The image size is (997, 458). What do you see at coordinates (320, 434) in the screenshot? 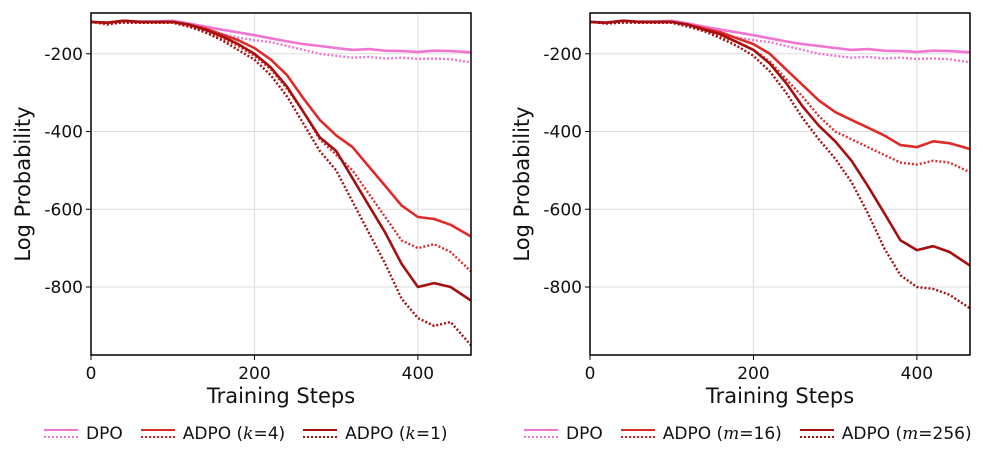
I see `legend-swatch-adpo-k1` at bounding box center [320, 434].